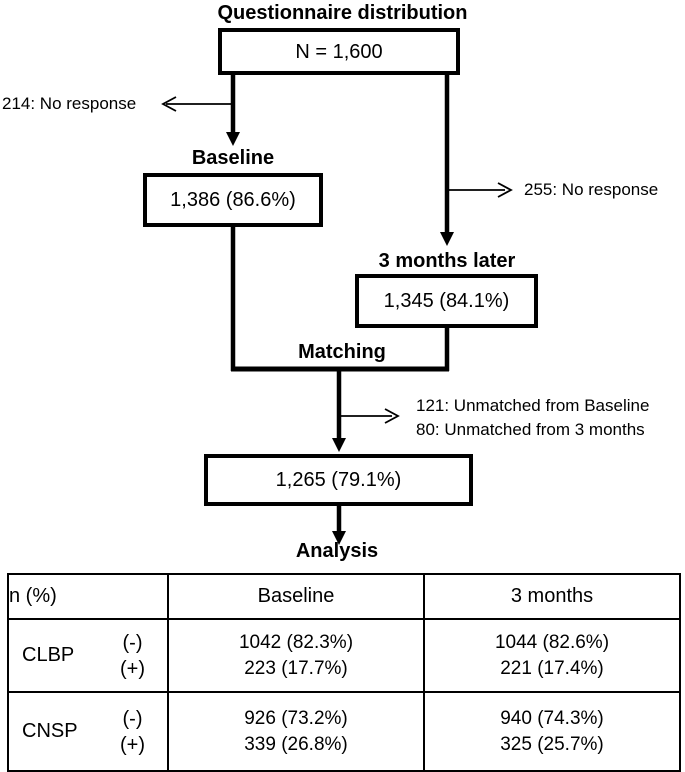  I want to click on clbp-three-months-negative: 1044 (82.6%), so click(552, 642).